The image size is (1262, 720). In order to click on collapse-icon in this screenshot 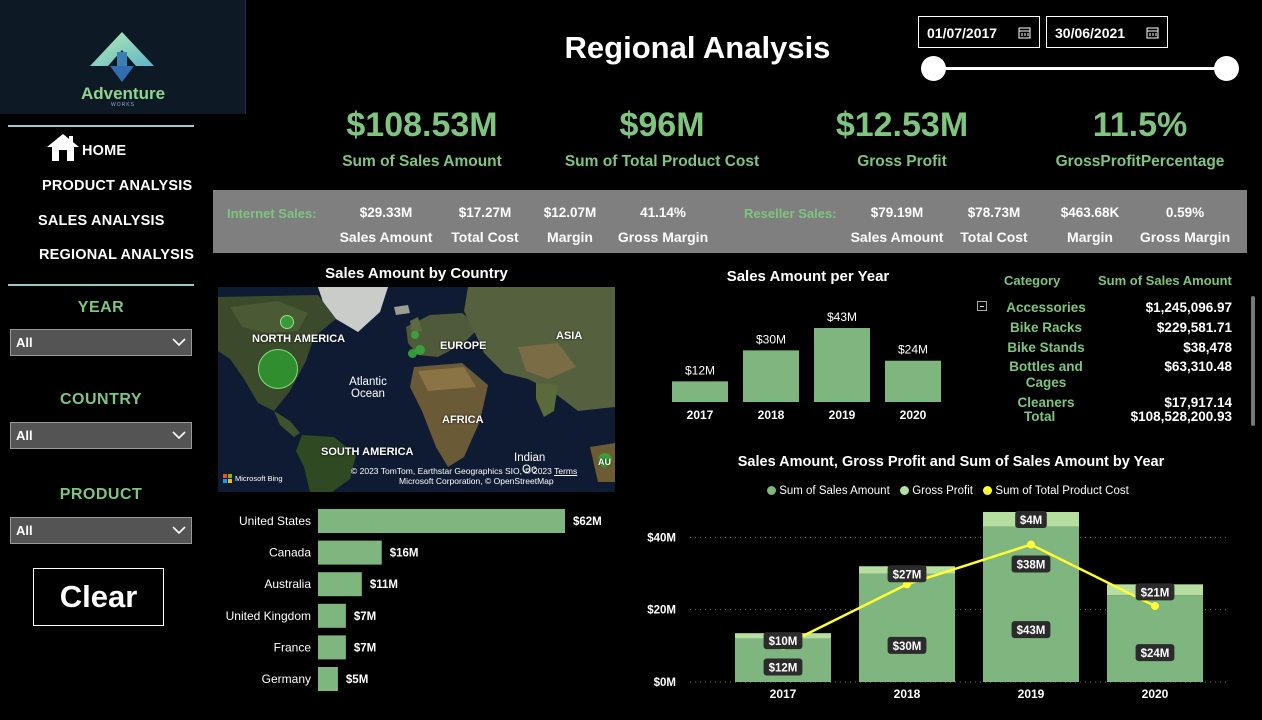, I will do `click(982, 306)`.